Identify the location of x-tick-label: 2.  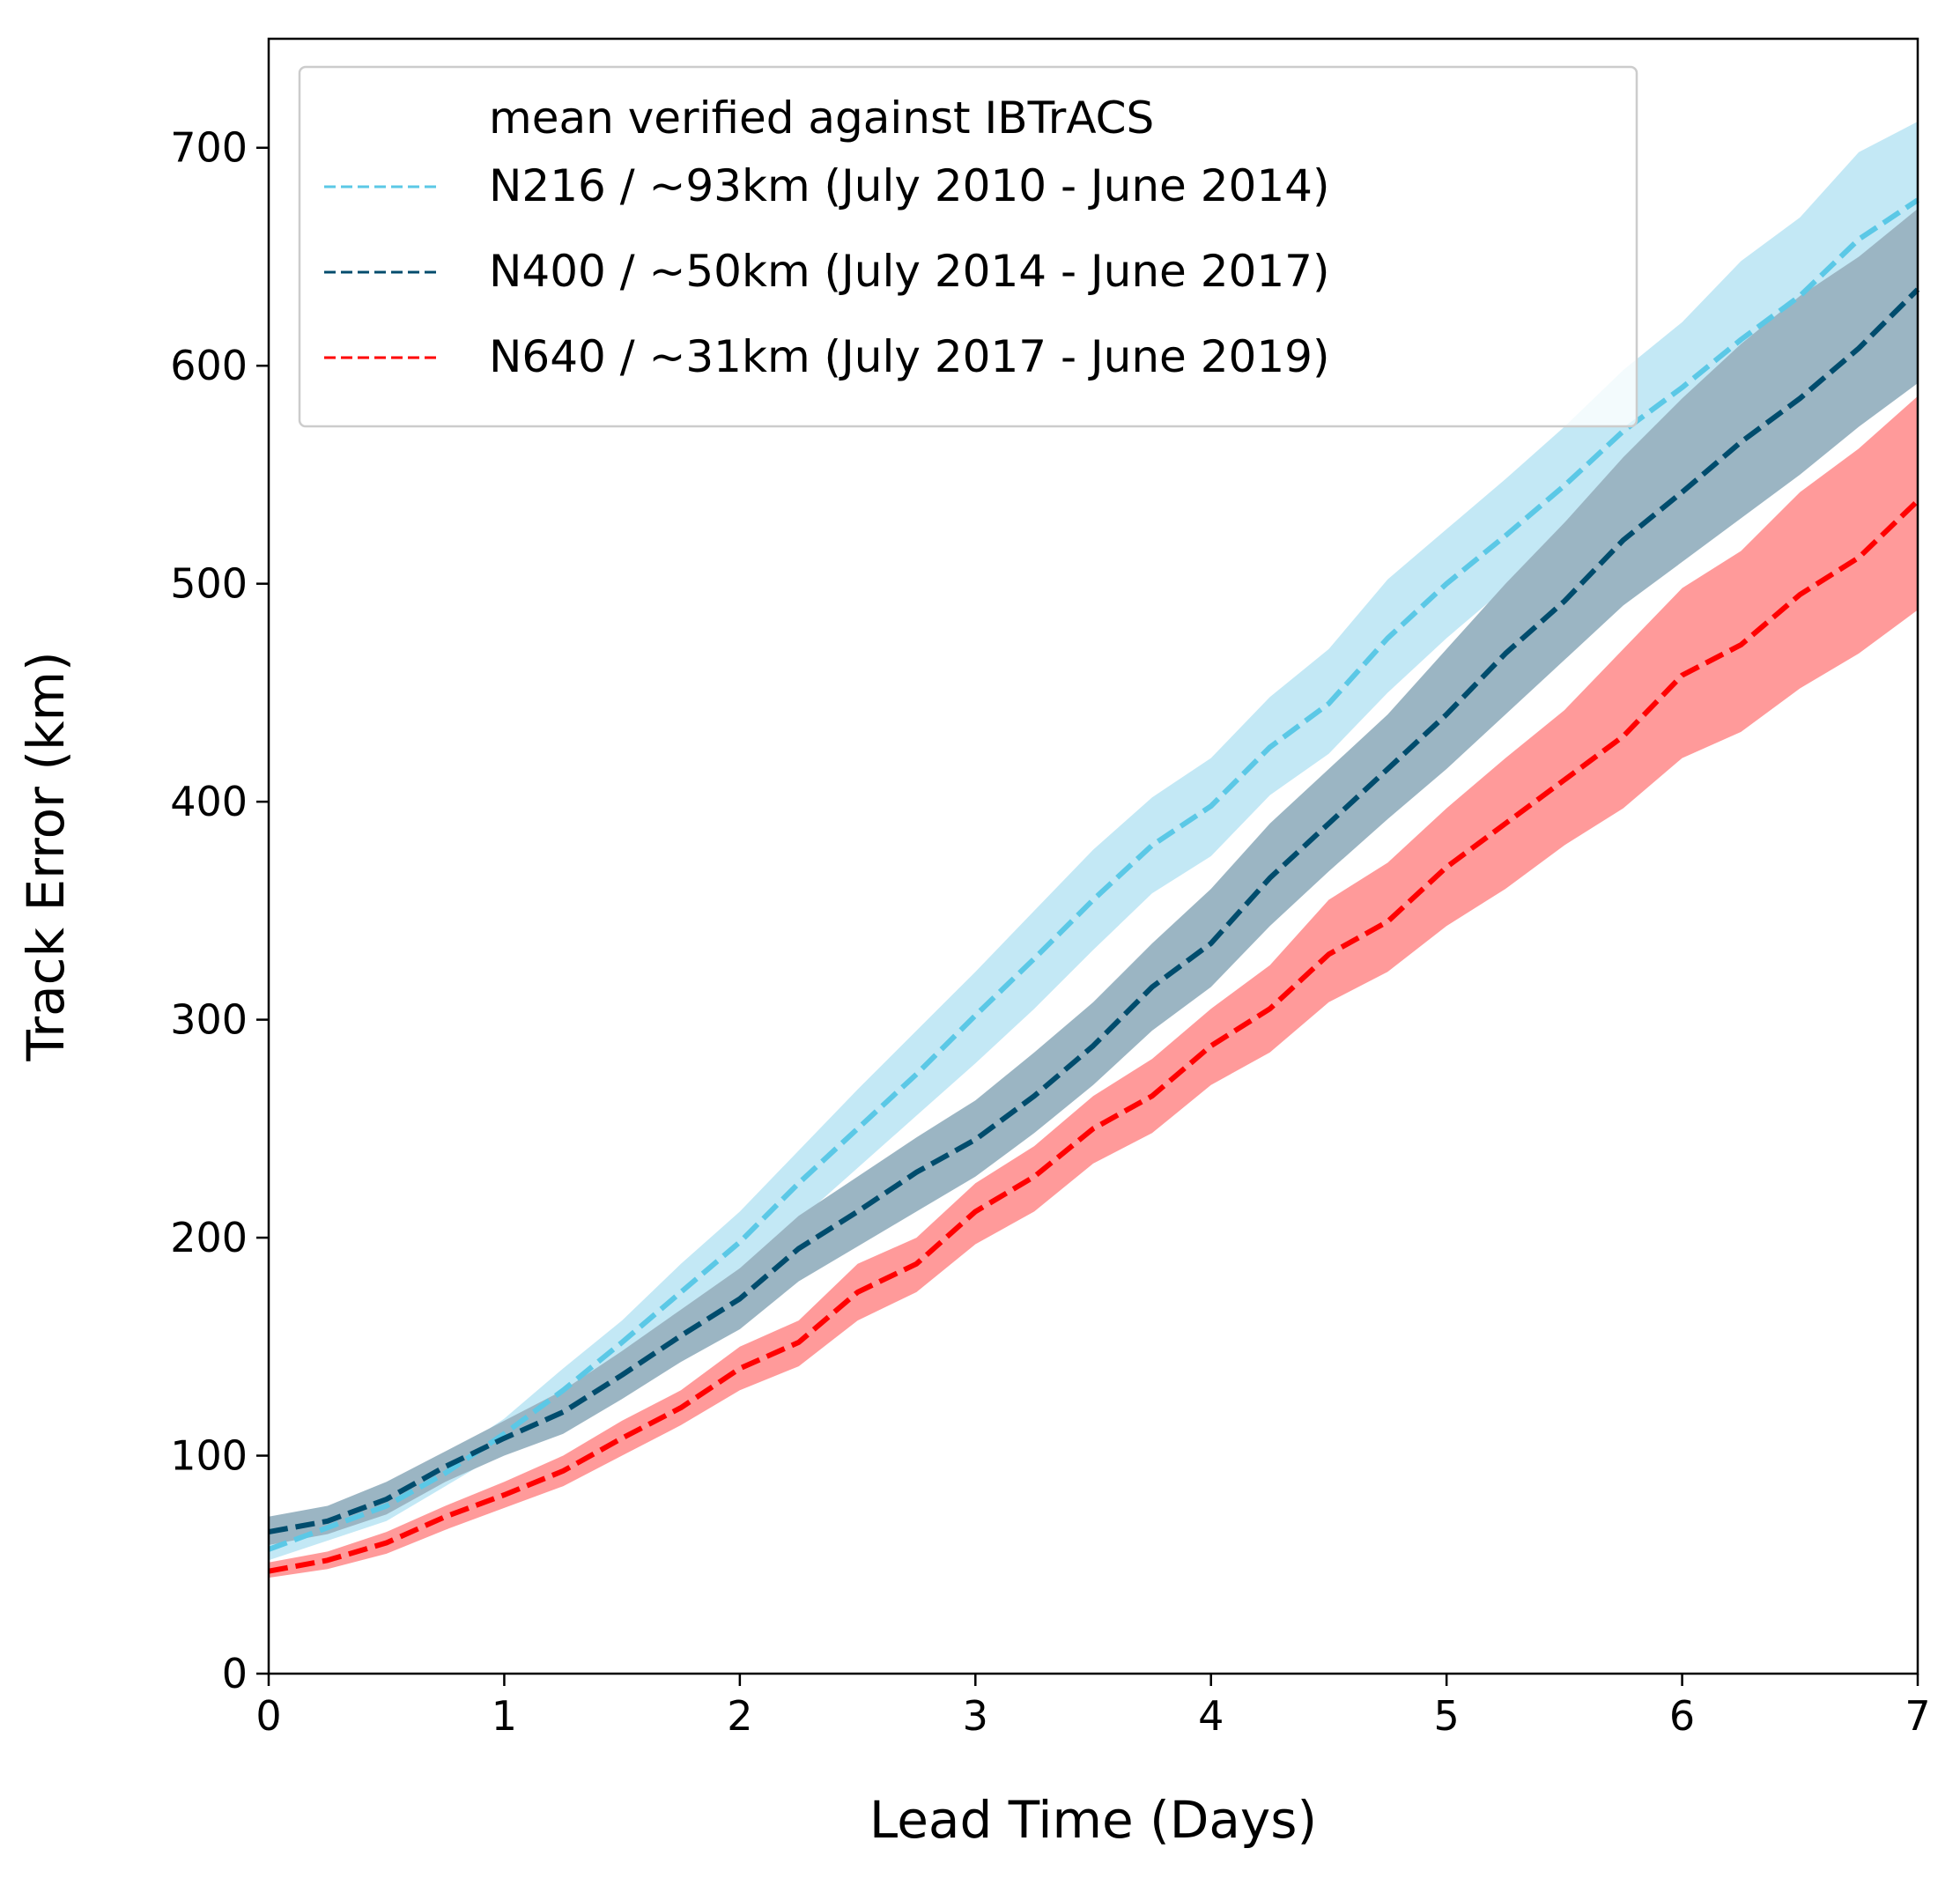
(739, 1716).